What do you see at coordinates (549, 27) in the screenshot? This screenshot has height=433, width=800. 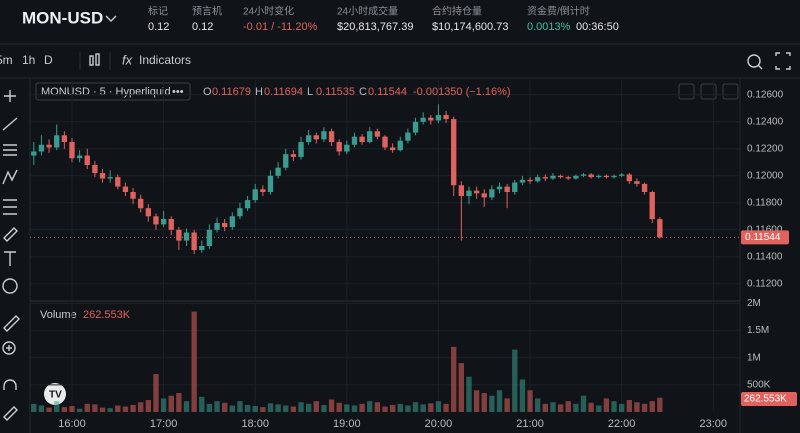 I see `stat-value: 0.0013%` at bounding box center [549, 27].